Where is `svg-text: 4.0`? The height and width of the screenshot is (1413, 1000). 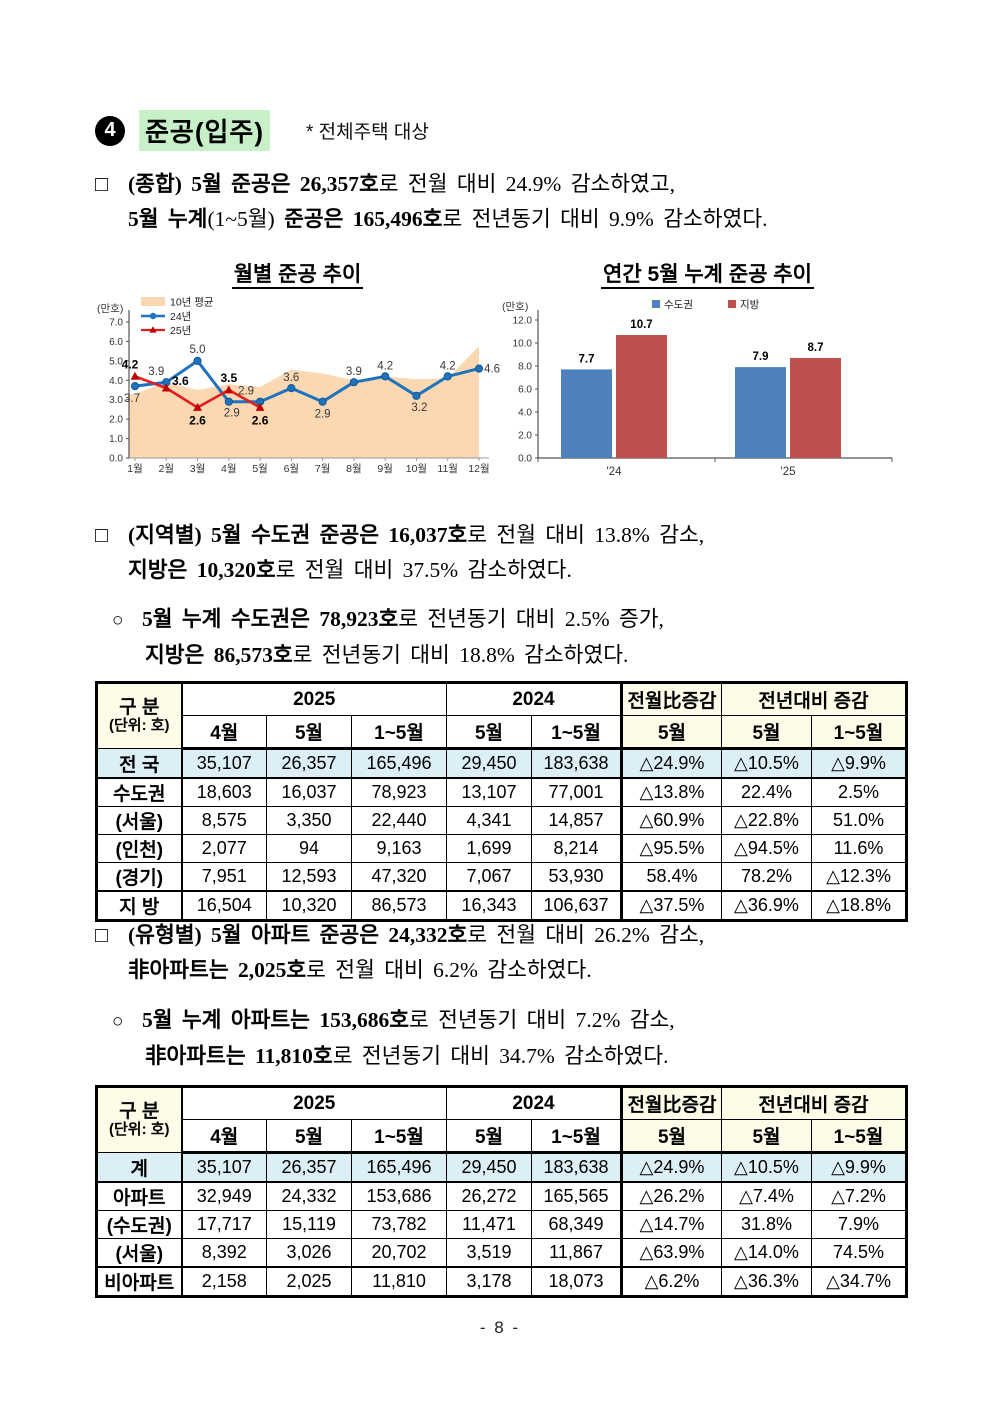
svg-text: 4.0 is located at coordinates (525, 413).